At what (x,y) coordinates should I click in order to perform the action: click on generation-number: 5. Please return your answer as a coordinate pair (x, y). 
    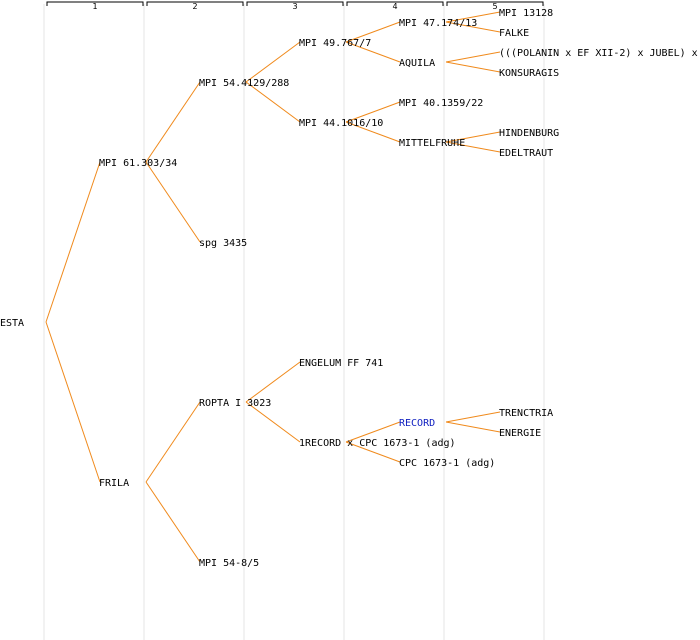
    Looking at the image, I should click on (494, 6).